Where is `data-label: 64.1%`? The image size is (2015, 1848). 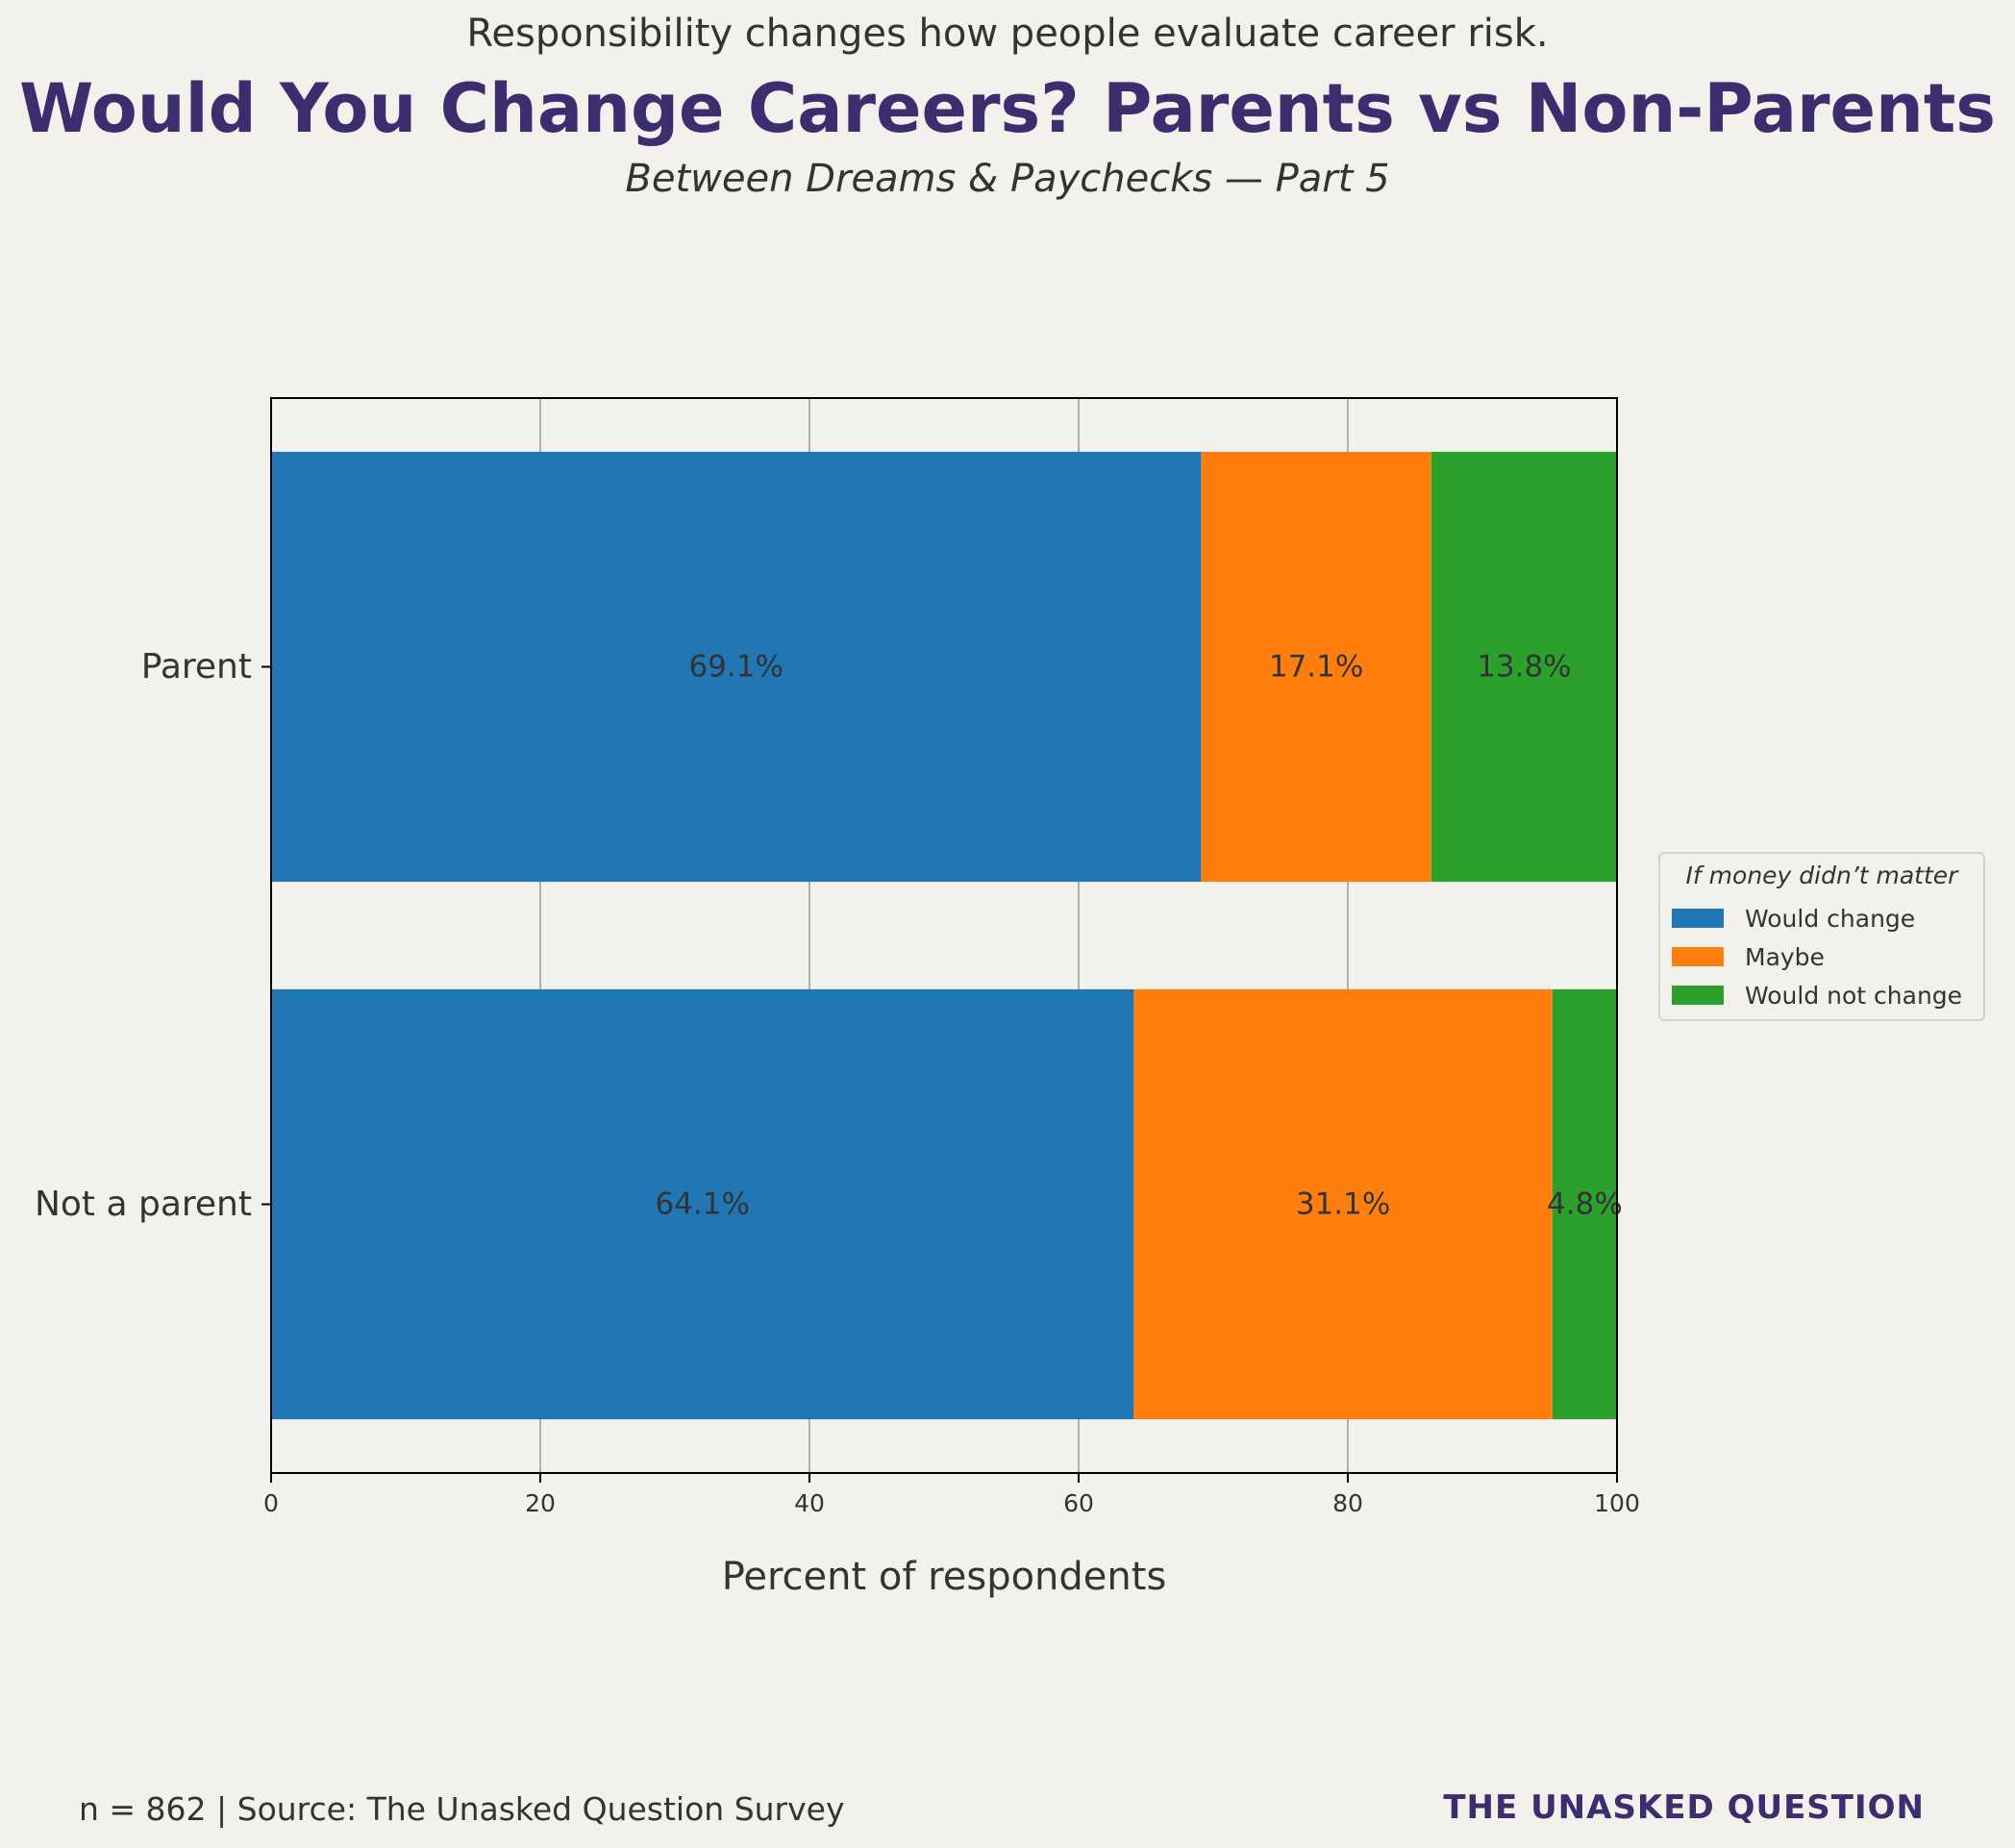 data-label: 64.1% is located at coordinates (702, 1204).